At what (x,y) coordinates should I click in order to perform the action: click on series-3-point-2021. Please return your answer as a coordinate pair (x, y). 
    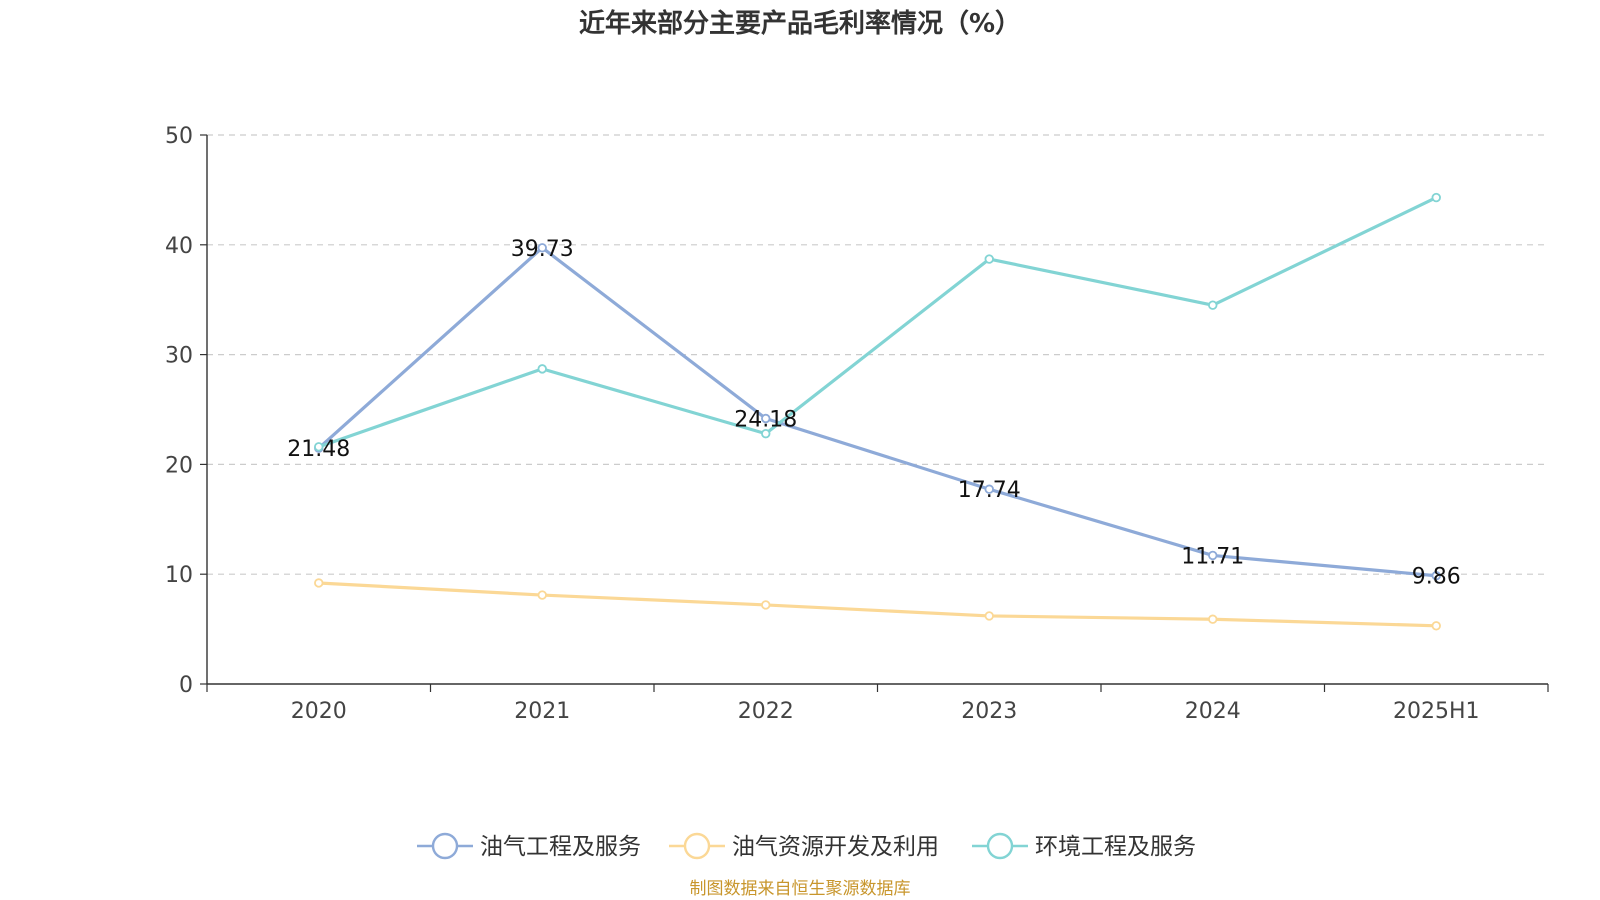
    Looking at the image, I should click on (542, 369).